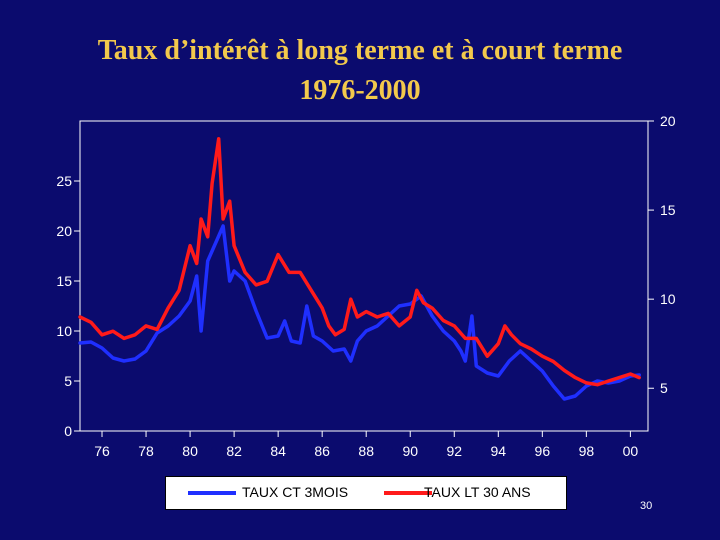 This screenshot has width=720, height=540. I want to click on left-axis-tick-label: 20, so click(64, 231).